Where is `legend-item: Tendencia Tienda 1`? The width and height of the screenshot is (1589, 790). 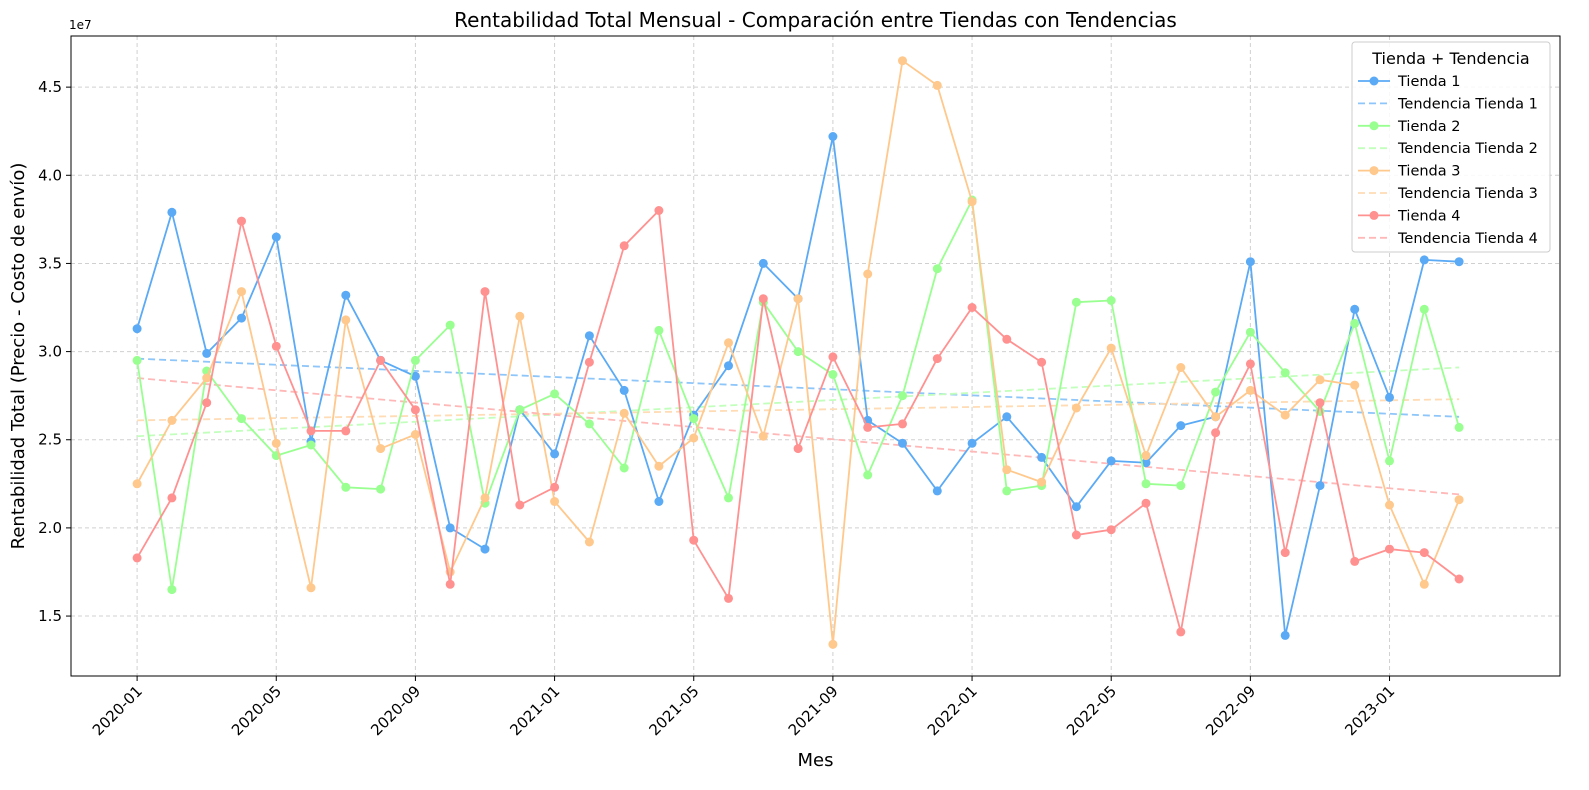
legend-item: Tendencia Tienda 1 is located at coordinates (1448, 104).